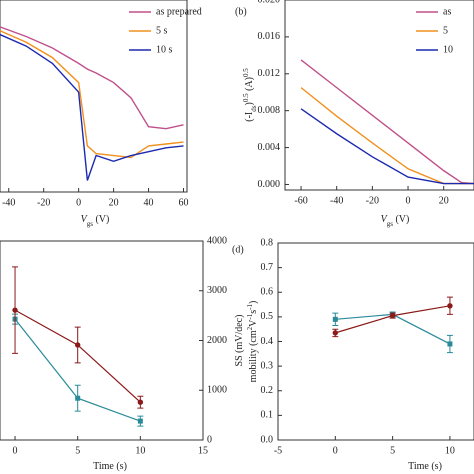 The width and height of the screenshot is (474, 474). I want to click on x-tick-label: -60, so click(300, 200).